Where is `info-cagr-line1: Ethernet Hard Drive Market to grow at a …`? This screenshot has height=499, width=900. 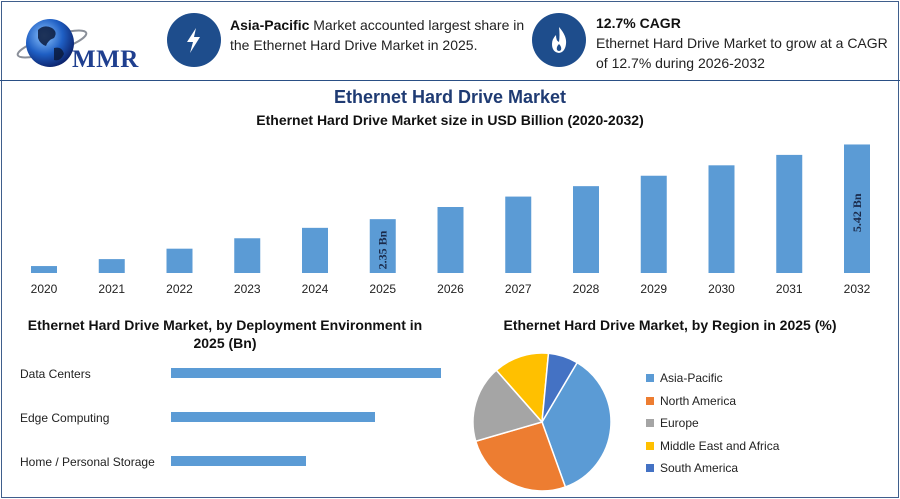
info-cagr-line1: Ethernet Hard Drive Market to grow at a … is located at coordinates (742, 43).